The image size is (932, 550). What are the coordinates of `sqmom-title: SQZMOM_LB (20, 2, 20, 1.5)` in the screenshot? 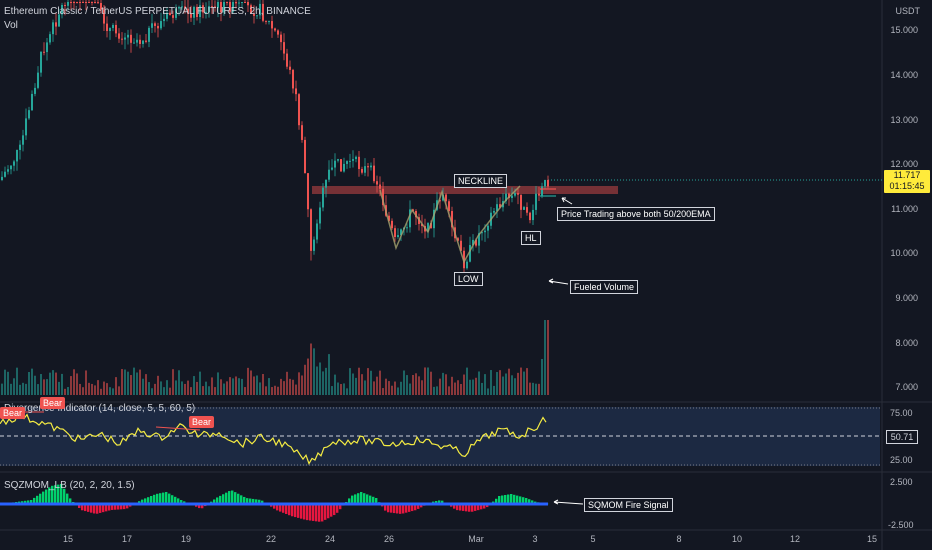 It's located at (69, 485).